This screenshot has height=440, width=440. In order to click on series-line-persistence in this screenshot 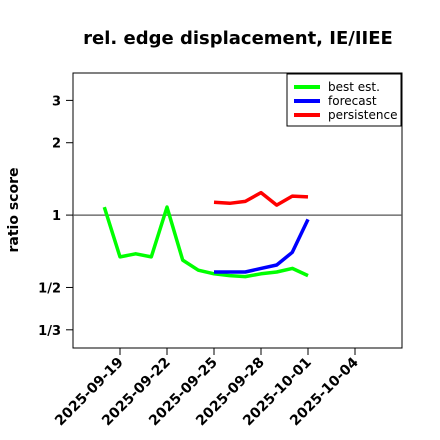, I will do `click(261, 198)`.